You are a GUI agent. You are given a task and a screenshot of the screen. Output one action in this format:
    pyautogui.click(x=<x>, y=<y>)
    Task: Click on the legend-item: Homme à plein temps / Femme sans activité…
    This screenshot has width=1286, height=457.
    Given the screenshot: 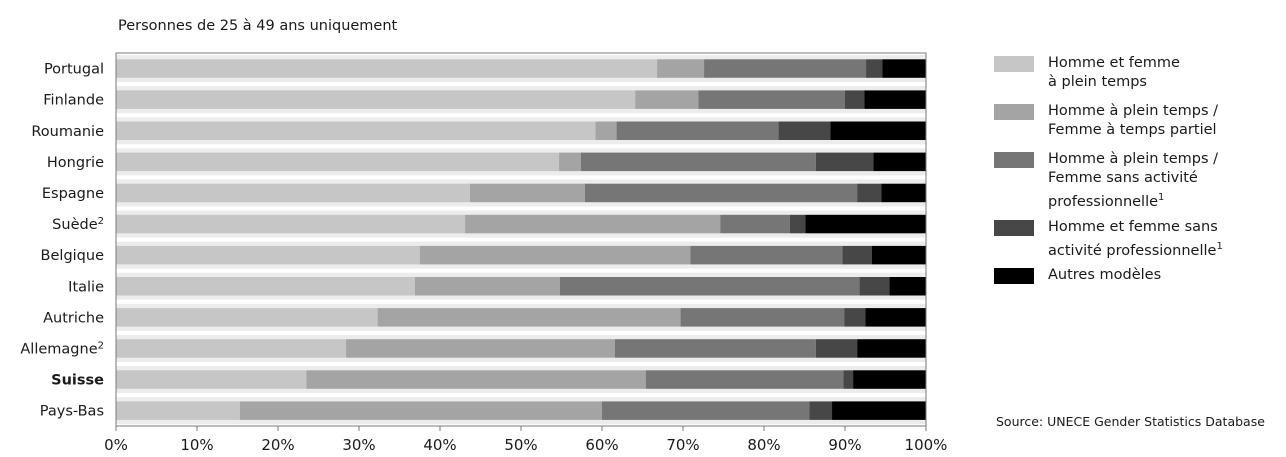 What is the action you would take?
    pyautogui.click(x=1134, y=184)
    